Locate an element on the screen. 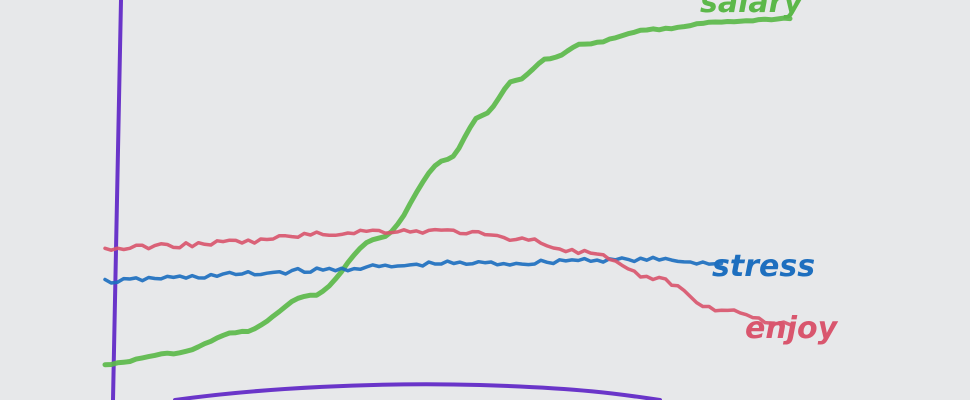  x-axis-line is located at coordinates (417, 391).